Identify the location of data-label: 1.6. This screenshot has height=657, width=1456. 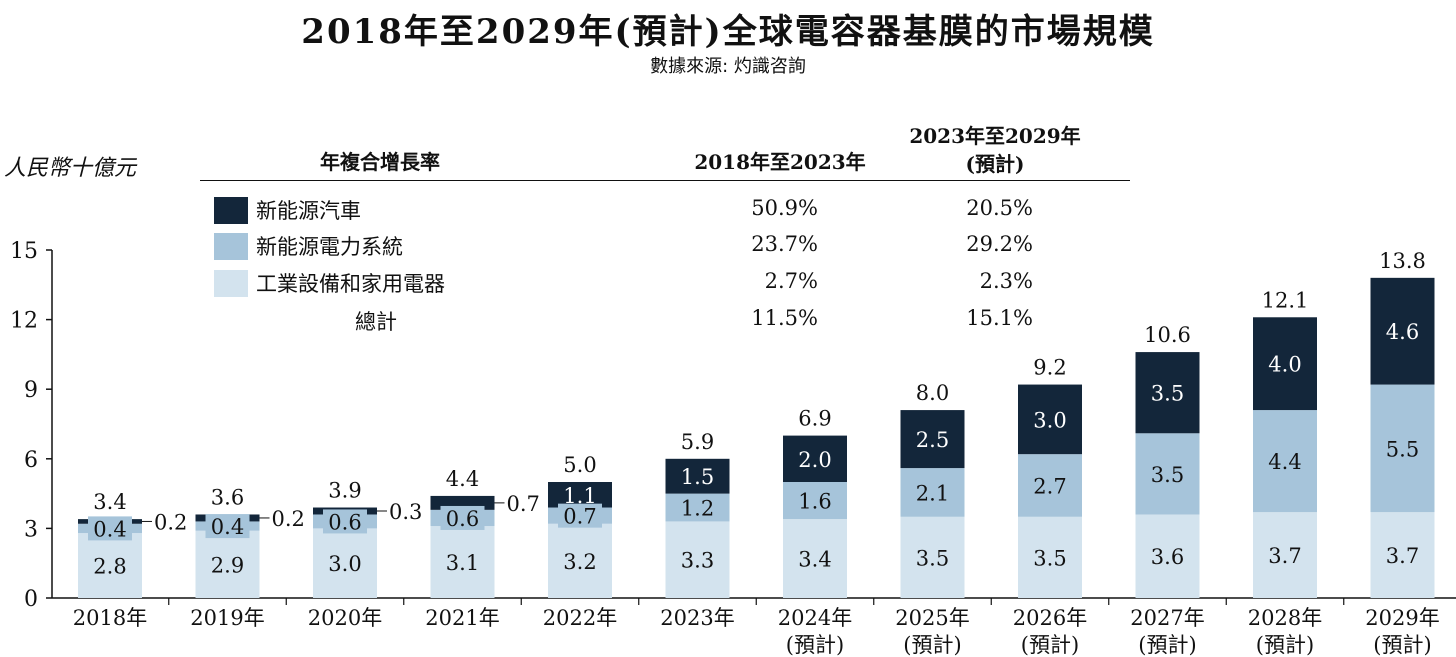
(814, 502).